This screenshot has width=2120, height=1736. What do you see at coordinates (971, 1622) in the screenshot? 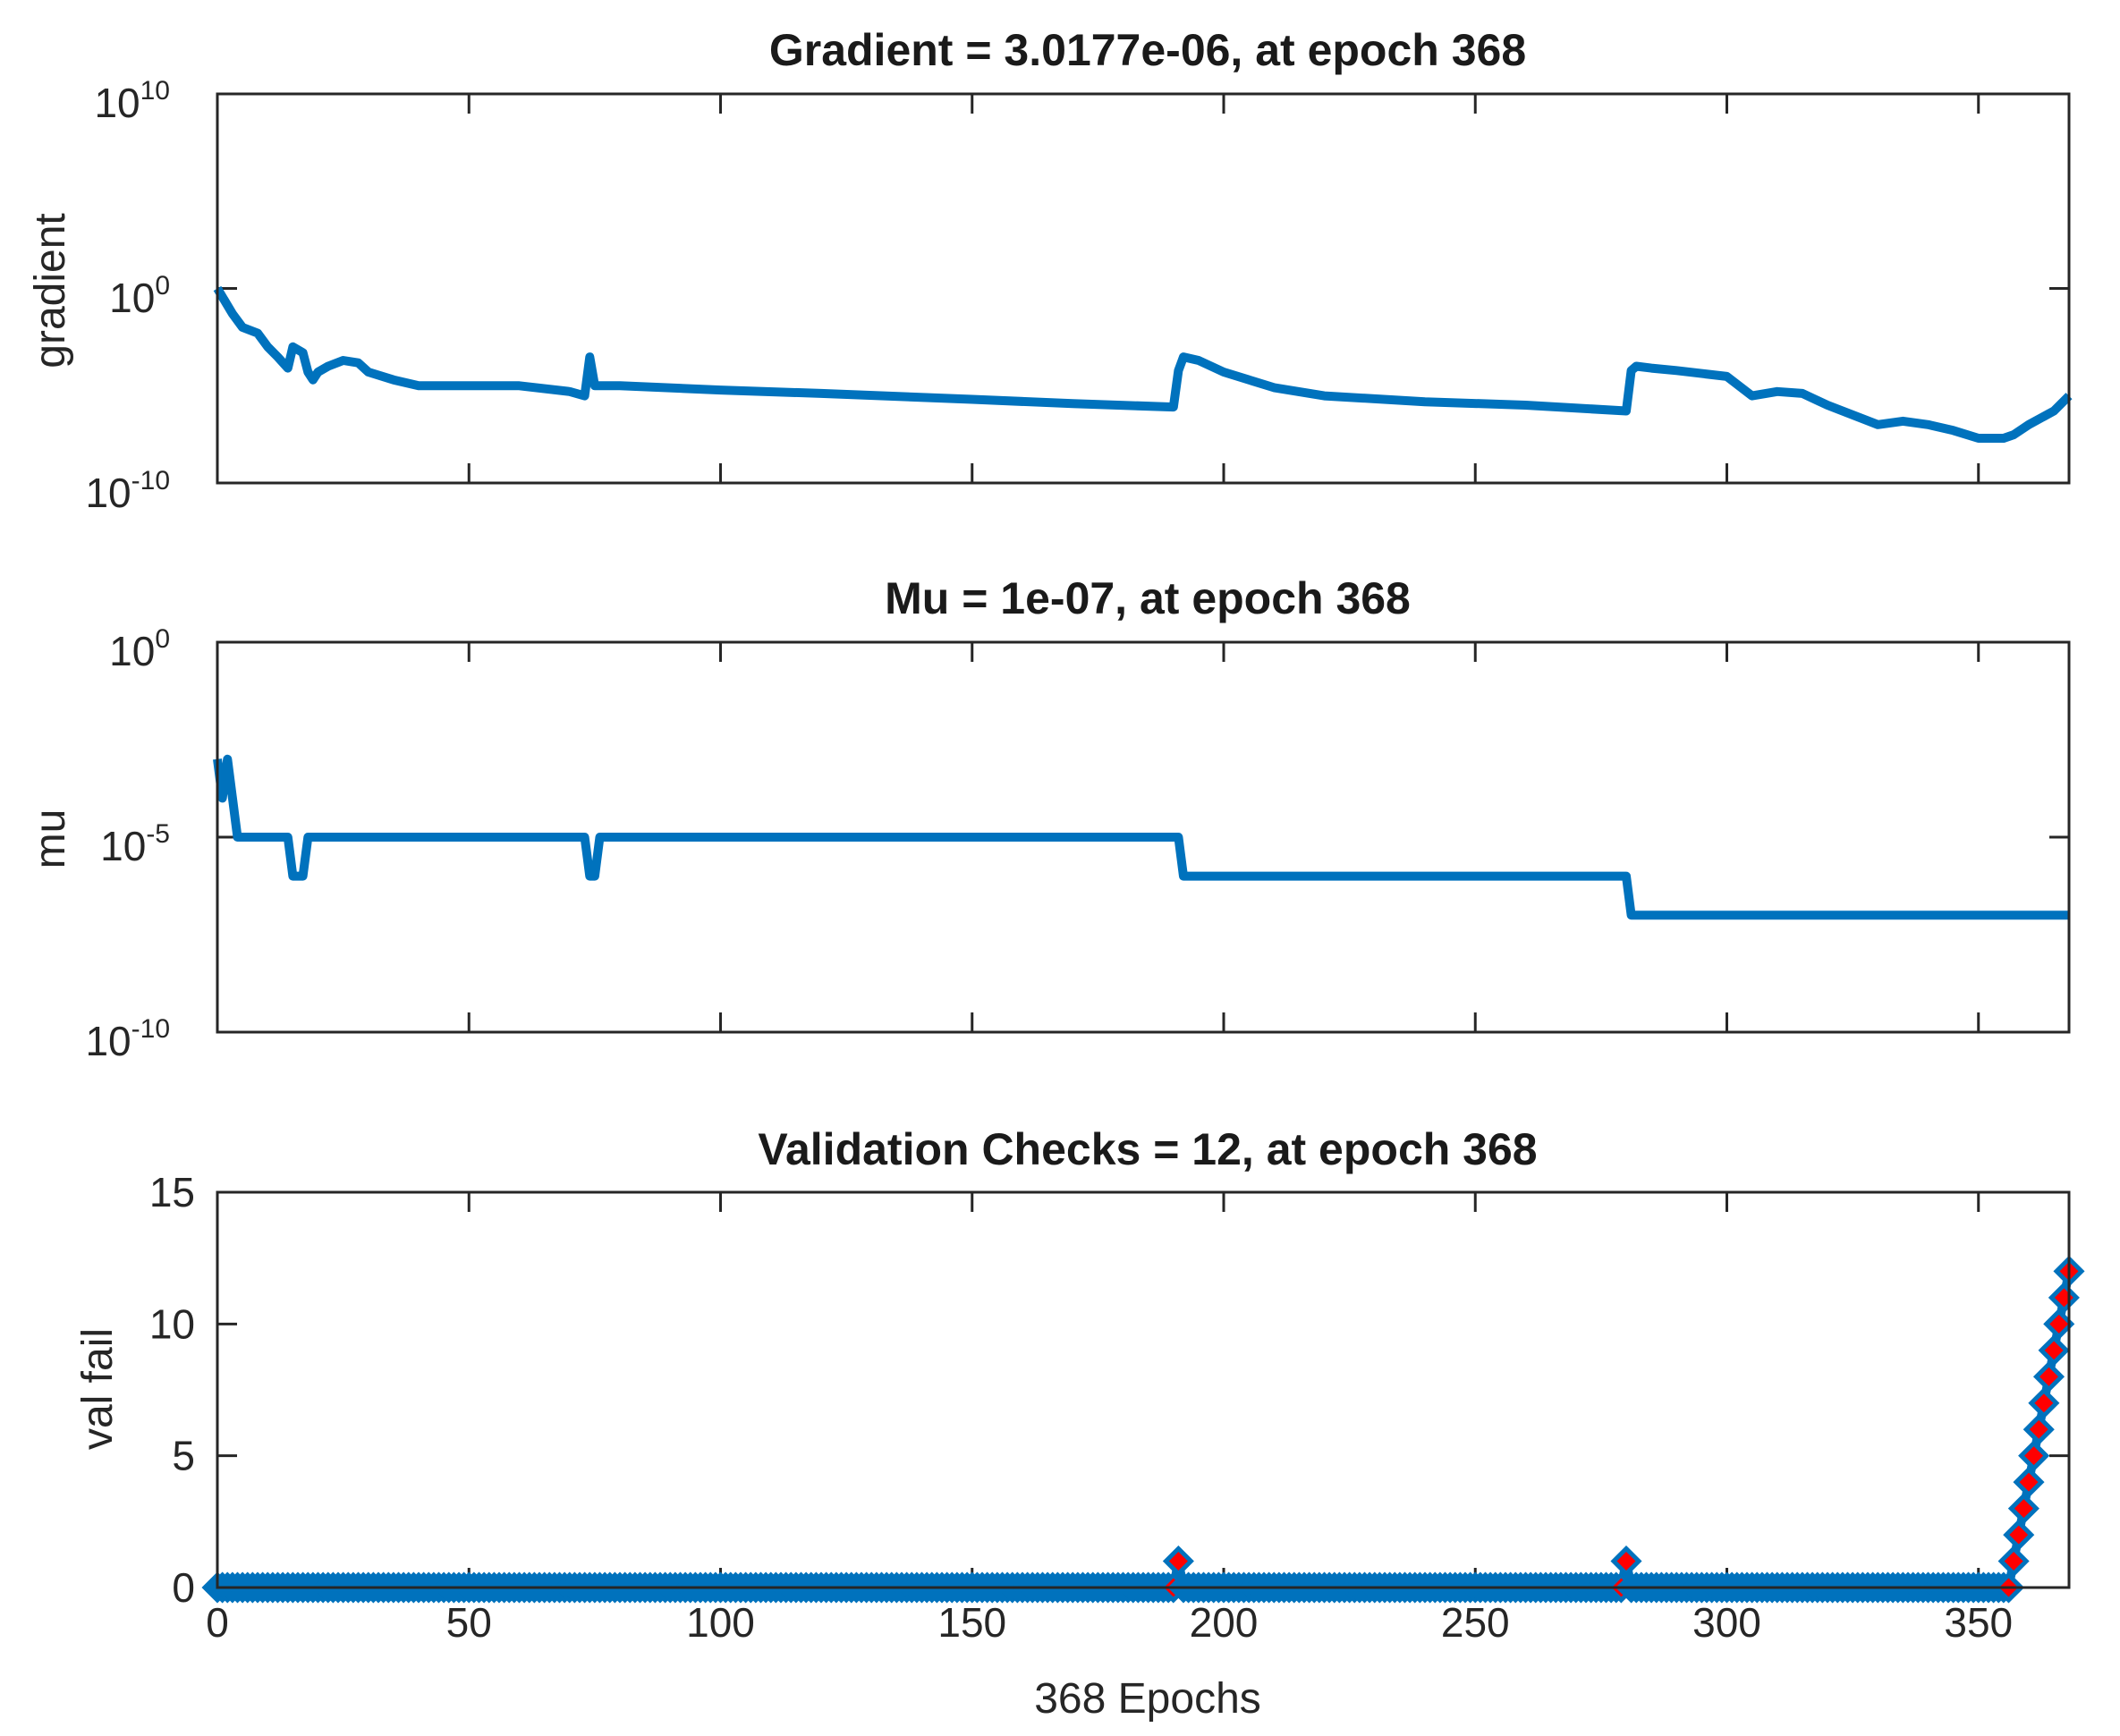
I see `x-tick-label: 150` at bounding box center [971, 1622].